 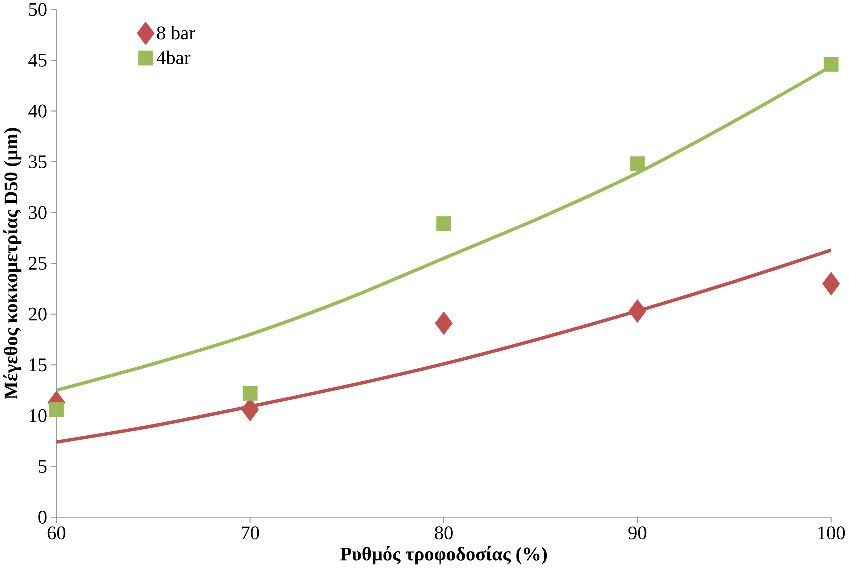 What do you see at coordinates (251, 533) in the screenshot?
I see `x-tick-label: 70` at bounding box center [251, 533].